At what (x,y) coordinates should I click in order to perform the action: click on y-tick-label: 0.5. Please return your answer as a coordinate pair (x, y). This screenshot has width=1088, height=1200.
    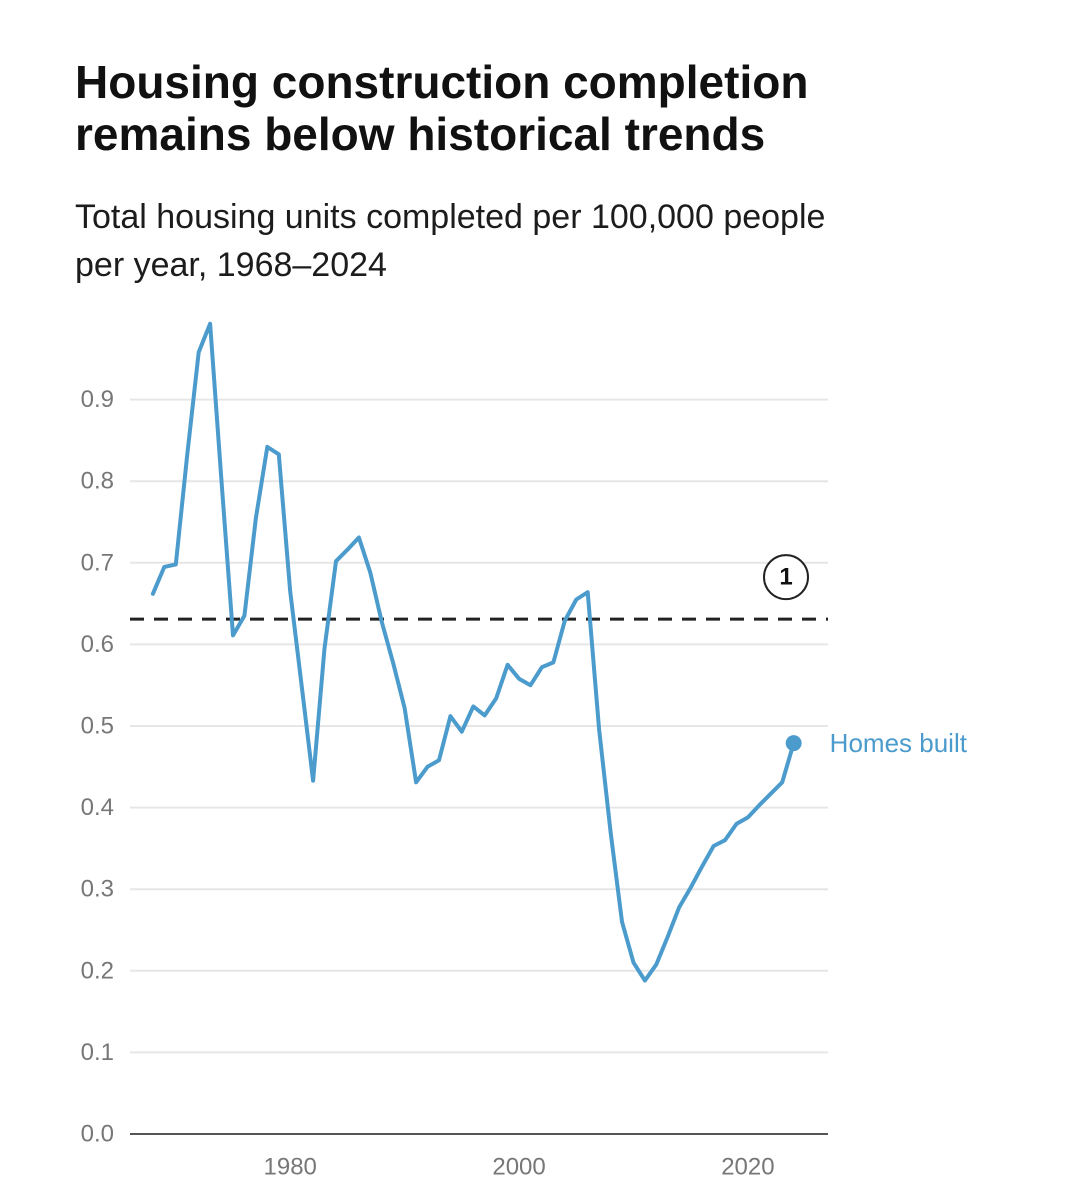
    Looking at the image, I should click on (97, 726).